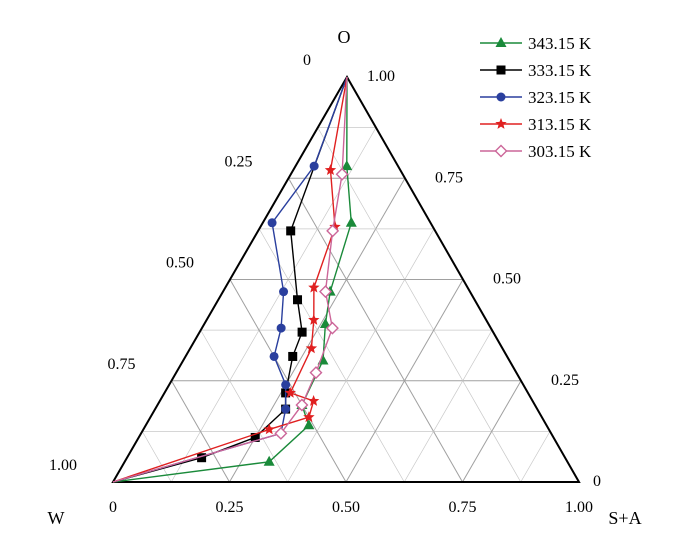 This screenshot has width=699, height=536. What do you see at coordinates (560, 43) in the screenshot?
I see `legend-label: 343.15 K` at bounding box center [560, 43].